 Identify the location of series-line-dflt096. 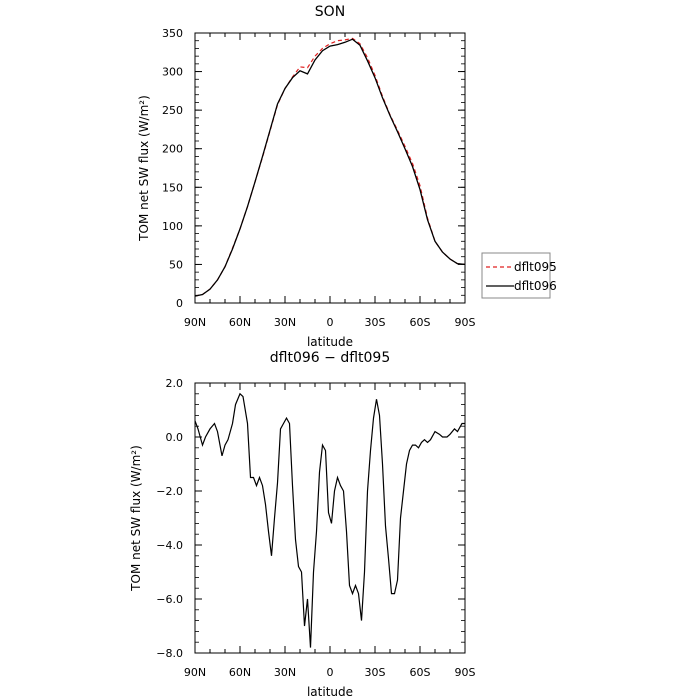
(330, 167).